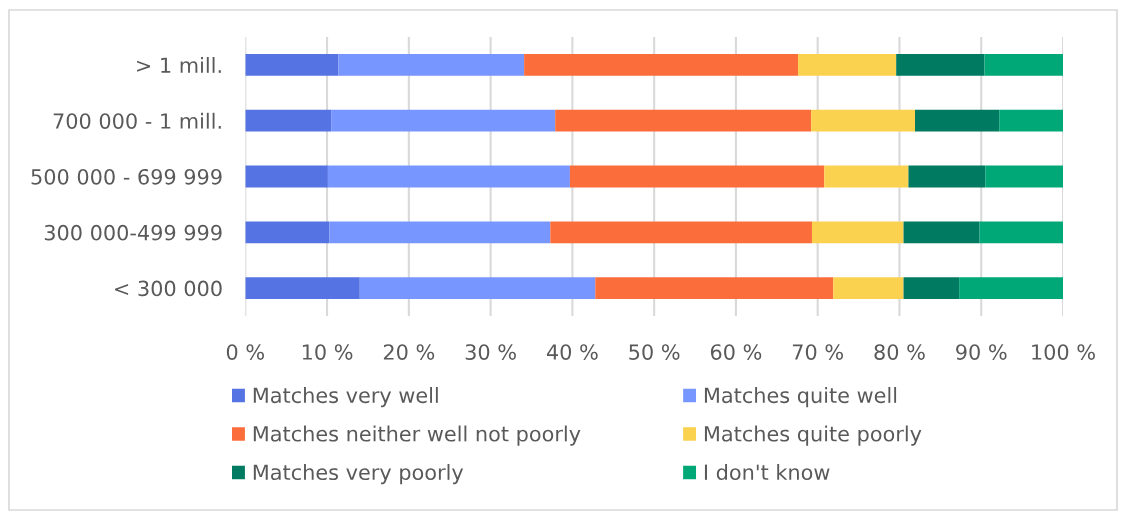  What do you see at coordinates (327, 352) in the screenshot?
I see `x-tick-label: 10 %` at bounding box center [327, 352].